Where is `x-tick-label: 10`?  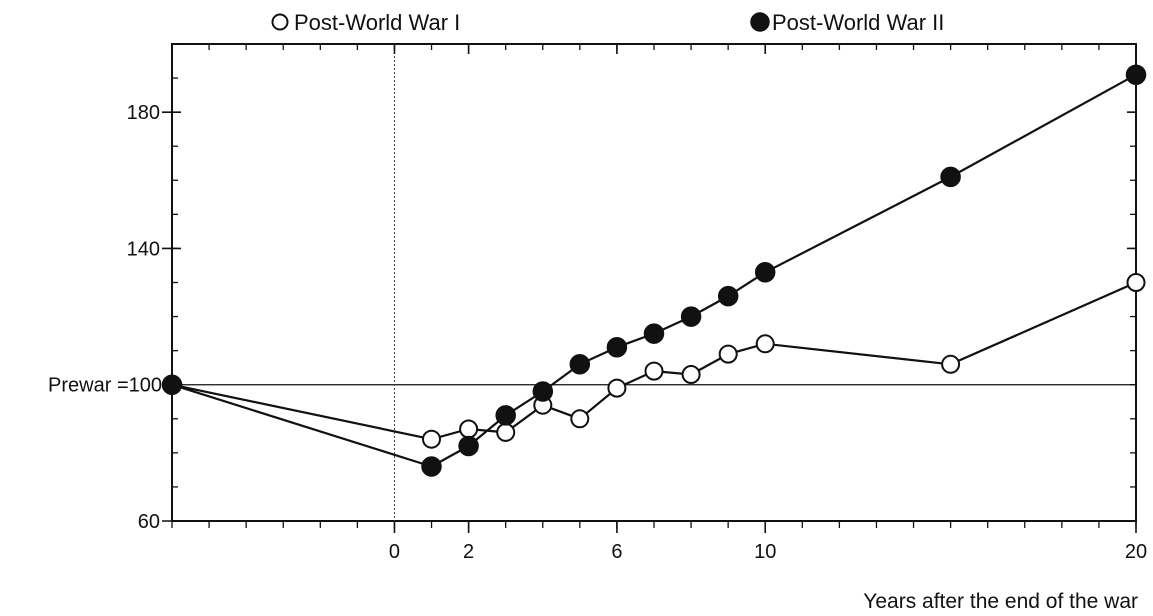
x-tick-label: 10 is located at coordinates (765, 552).